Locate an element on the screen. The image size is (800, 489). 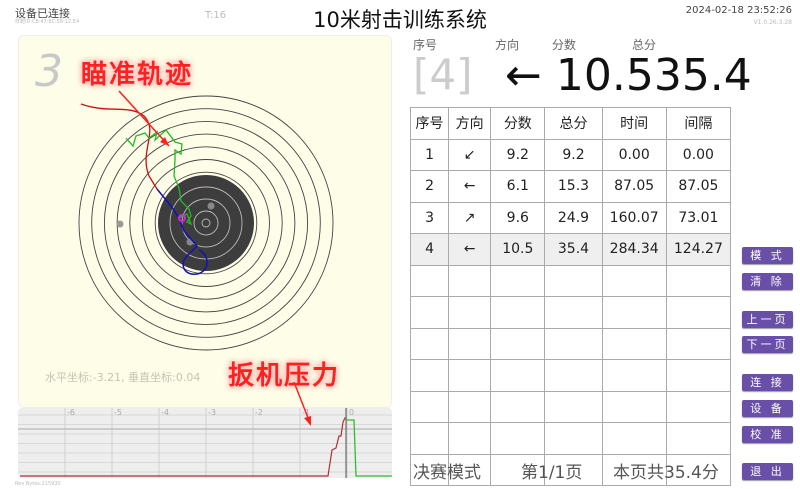
column-header: 时间 is located at coordinates (634, 123).